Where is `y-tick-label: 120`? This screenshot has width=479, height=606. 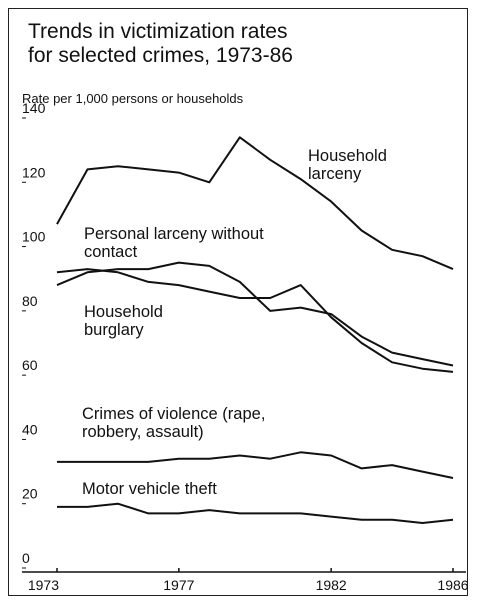
y-tick-label: 120 is located at coordinates (34, 172).